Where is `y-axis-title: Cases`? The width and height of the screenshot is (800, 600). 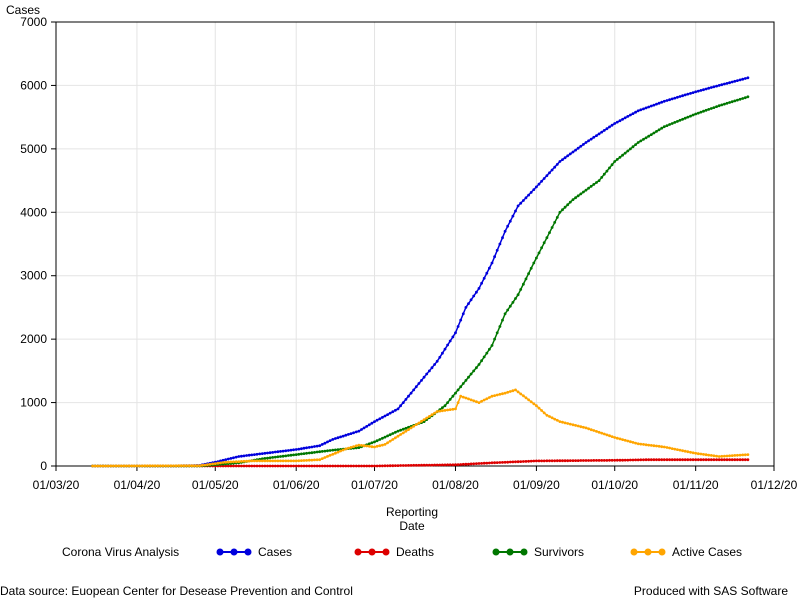
y-axis-title: Cases is located at coordinates (23, 10).